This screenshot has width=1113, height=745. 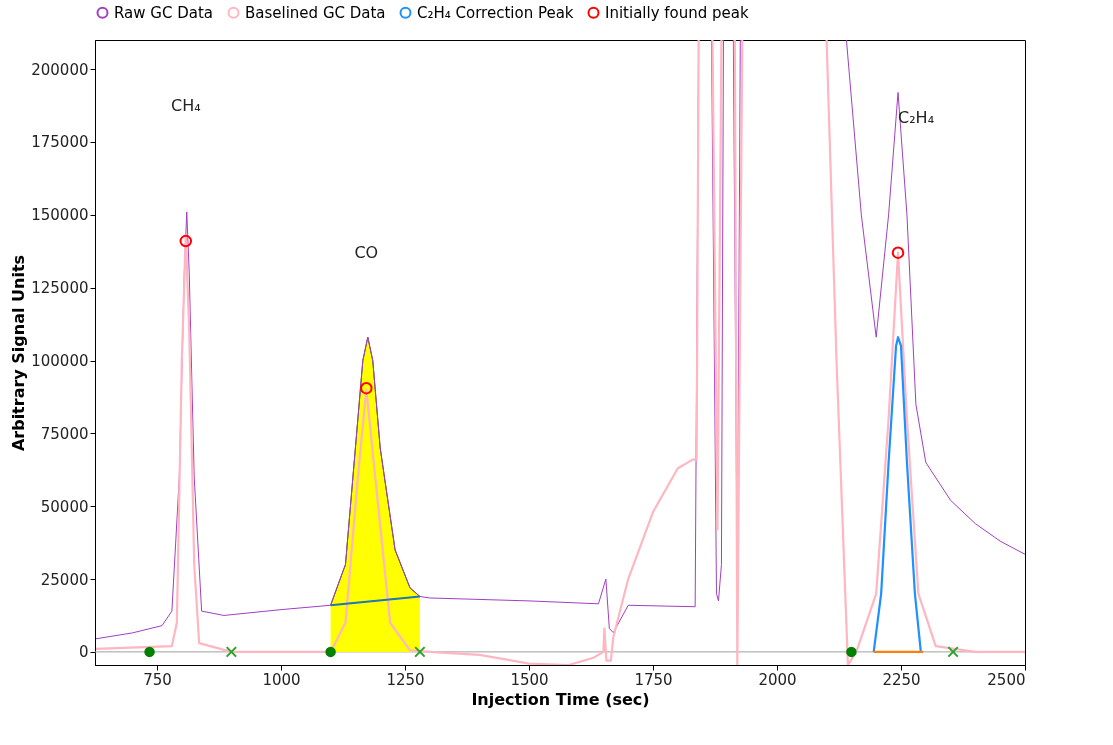 I want to click on legend-label: C₂H₄ Correction Peak, so click(x=495, y=12).